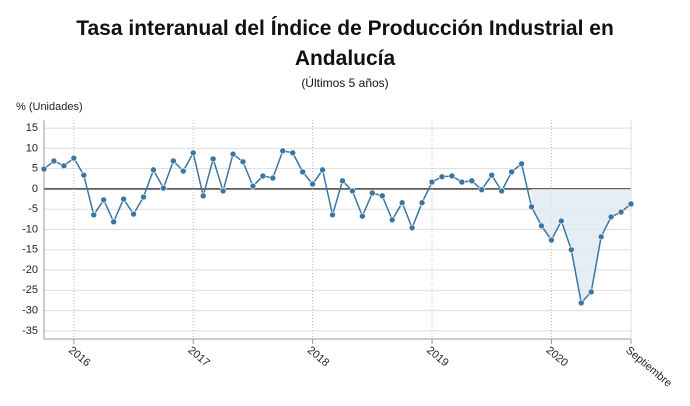 The width and height of the screenshot is (690, 406). What do you see at coordinates (345, 83) in the screenshot?
I see `chart-subtitle: (Últimos 5 años)` at bounding box center [345, 83].